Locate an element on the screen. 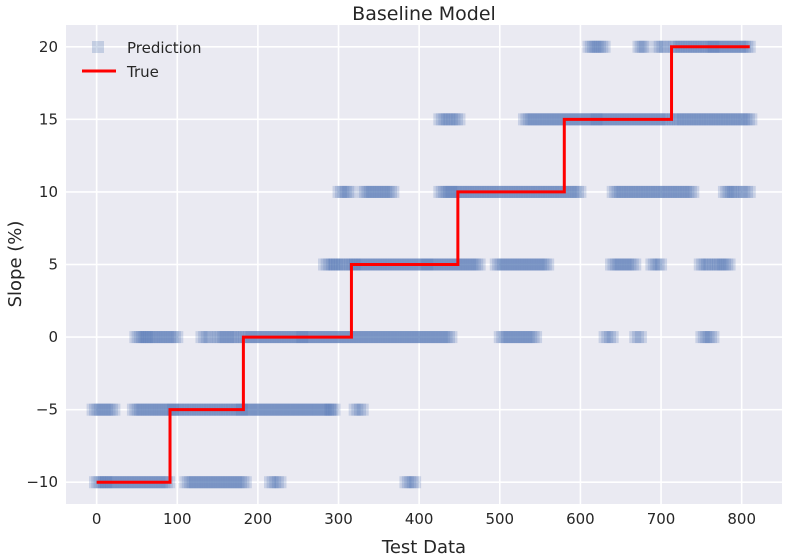  x-tick-label: 400 is located at coordinates (419, 519).